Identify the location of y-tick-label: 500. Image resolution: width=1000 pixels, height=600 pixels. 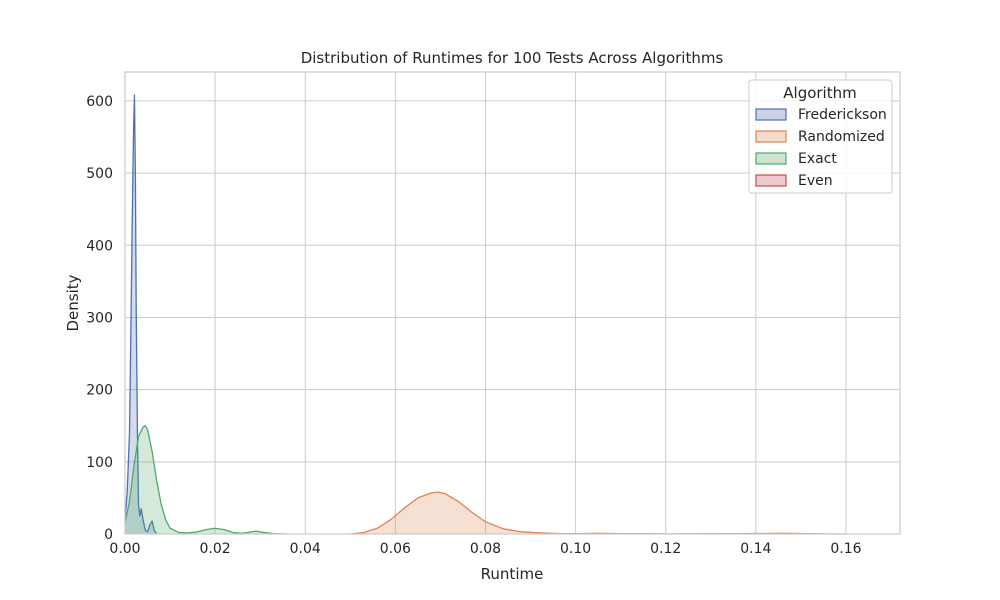
(99, 174).